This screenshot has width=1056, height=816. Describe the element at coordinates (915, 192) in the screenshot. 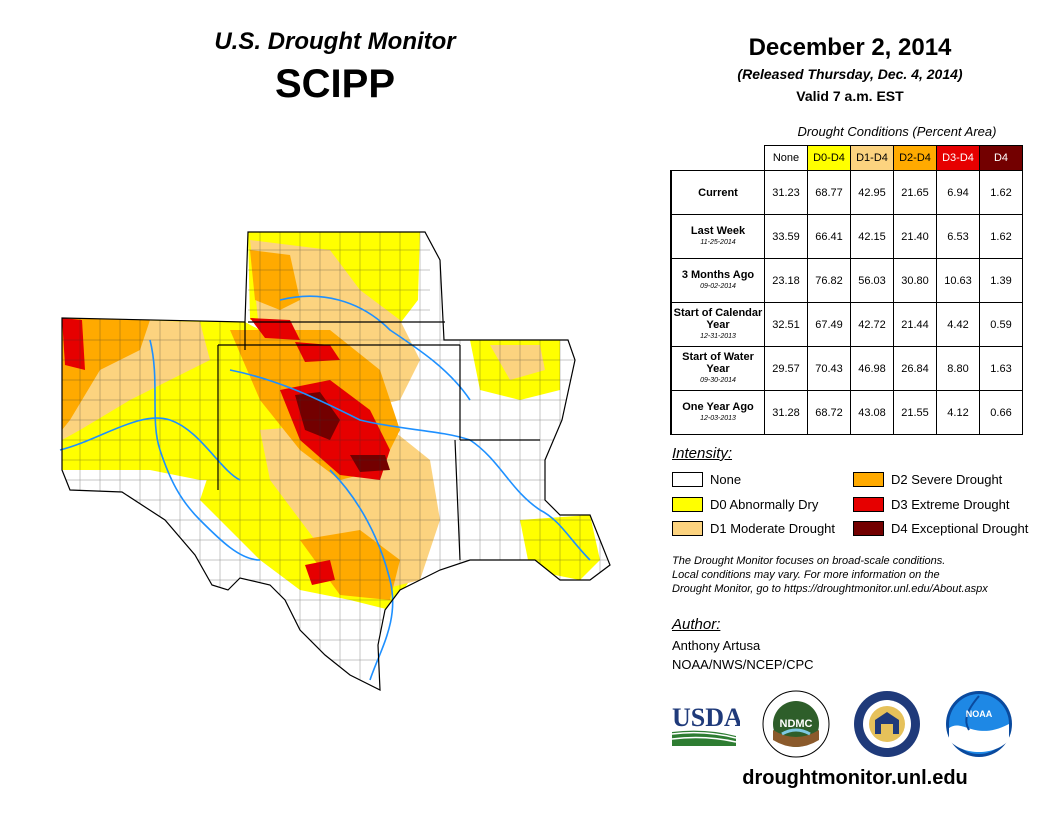

I see `cell-value: 21.65` at that location.